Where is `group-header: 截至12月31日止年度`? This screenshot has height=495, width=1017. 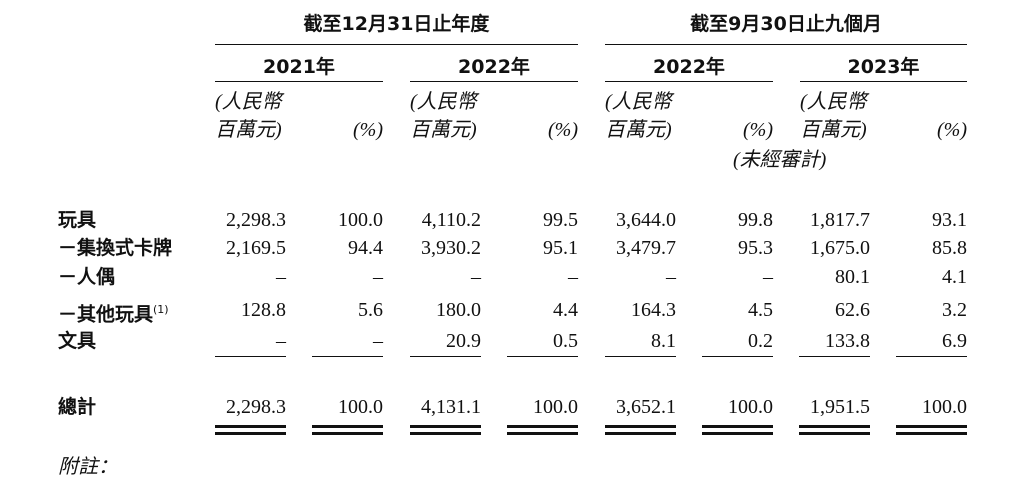 group-header: 截至12月31日止年度 is located at coordinates (396, 24).